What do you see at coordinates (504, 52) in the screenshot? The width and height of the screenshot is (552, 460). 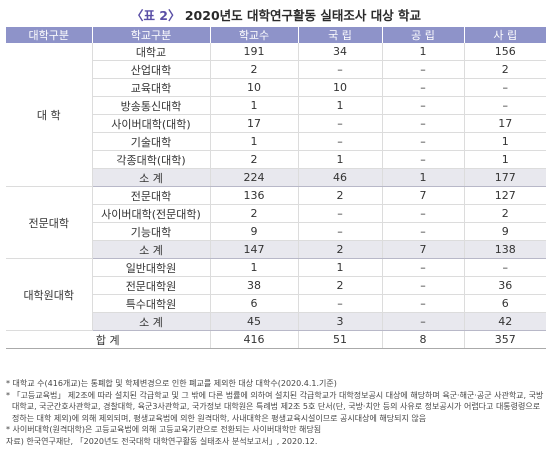 I see `private-cell: 156` at bounding box center [504, 52].